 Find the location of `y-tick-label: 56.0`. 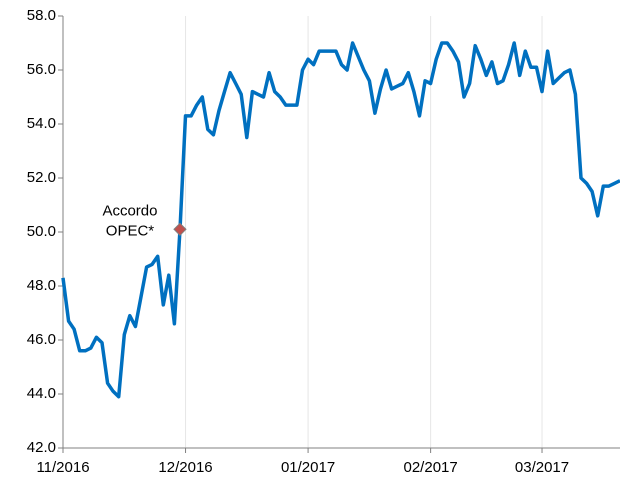

y-tick-label: 56.0 is located at coordinates (41, 69).